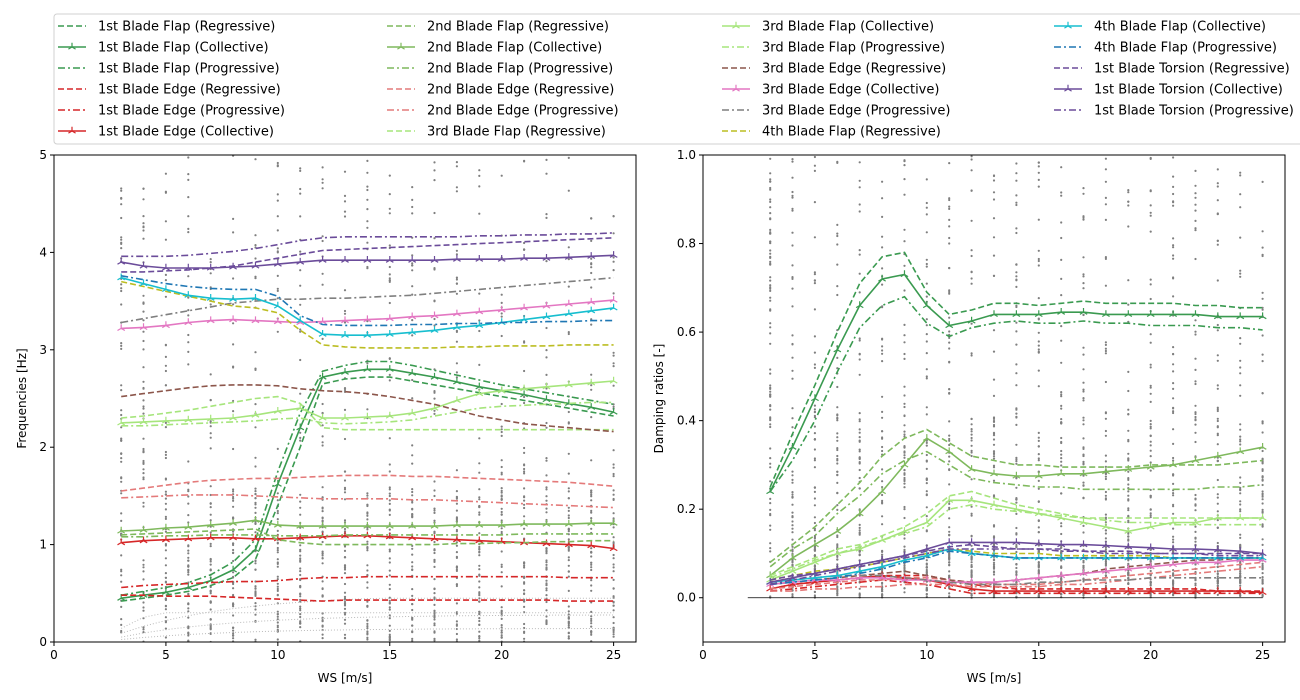 The image size is (1300, 700). What do you see at coordinates (500, 69) in the screenshot?
I see `legend-entry-2nd-blade-flap-progressive: 2nd Blade Flap (Progressive)` at bounding box center [500, 69].